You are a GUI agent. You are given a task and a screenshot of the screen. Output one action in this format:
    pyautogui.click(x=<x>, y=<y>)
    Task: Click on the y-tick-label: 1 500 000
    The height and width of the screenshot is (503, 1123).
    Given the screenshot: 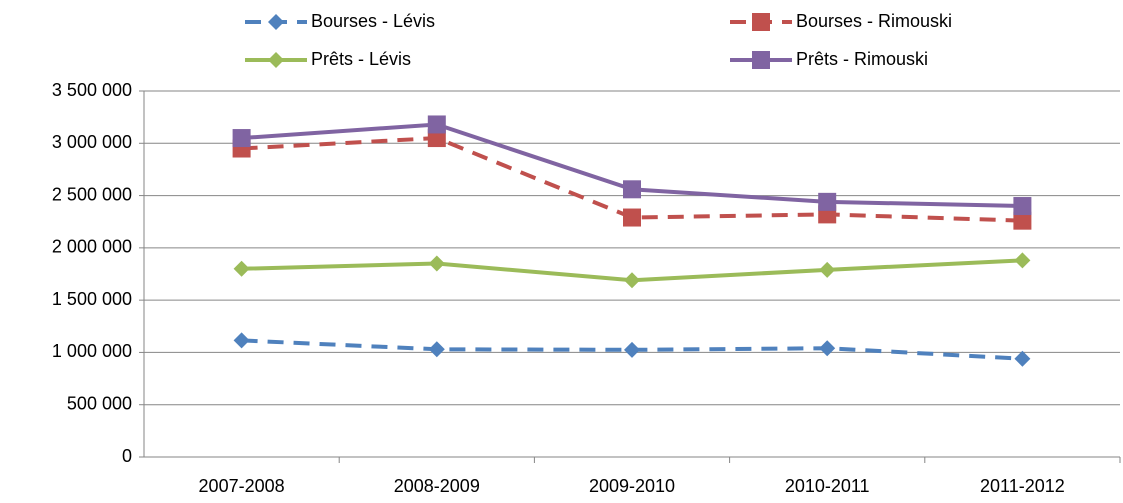 What is the action you would take?
    pyautogui.click(x=92, y=299)
    